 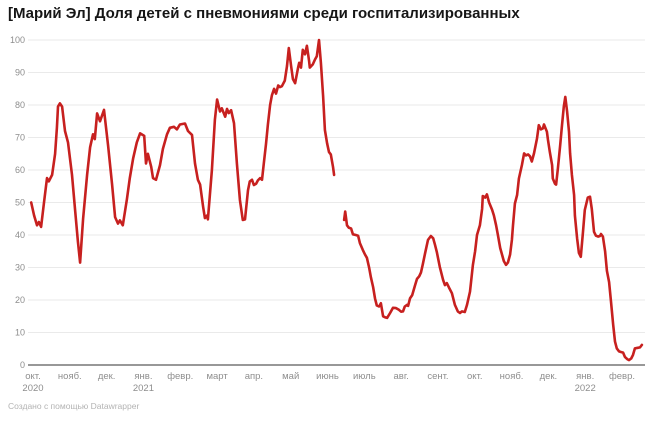 What do you see at coordinates (20, 268) in the screenshot?
I see `y-axis-tick-label: 30` at bounding box center [20, 268].